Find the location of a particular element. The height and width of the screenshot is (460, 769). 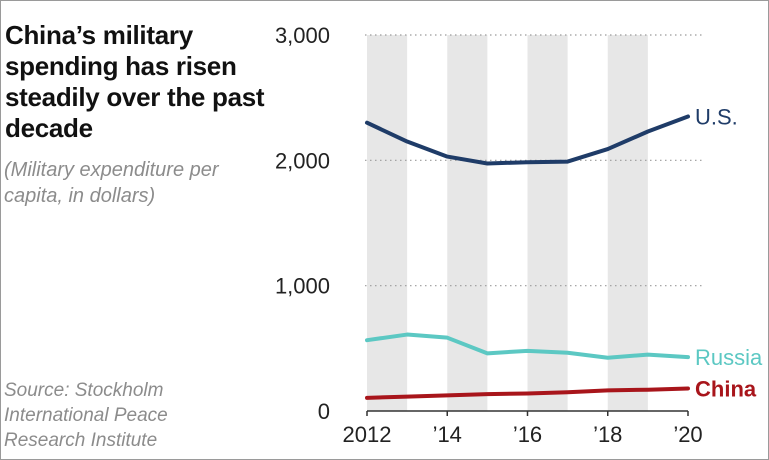

x-tick-label: ’20 is located at coordinates (687, 434).